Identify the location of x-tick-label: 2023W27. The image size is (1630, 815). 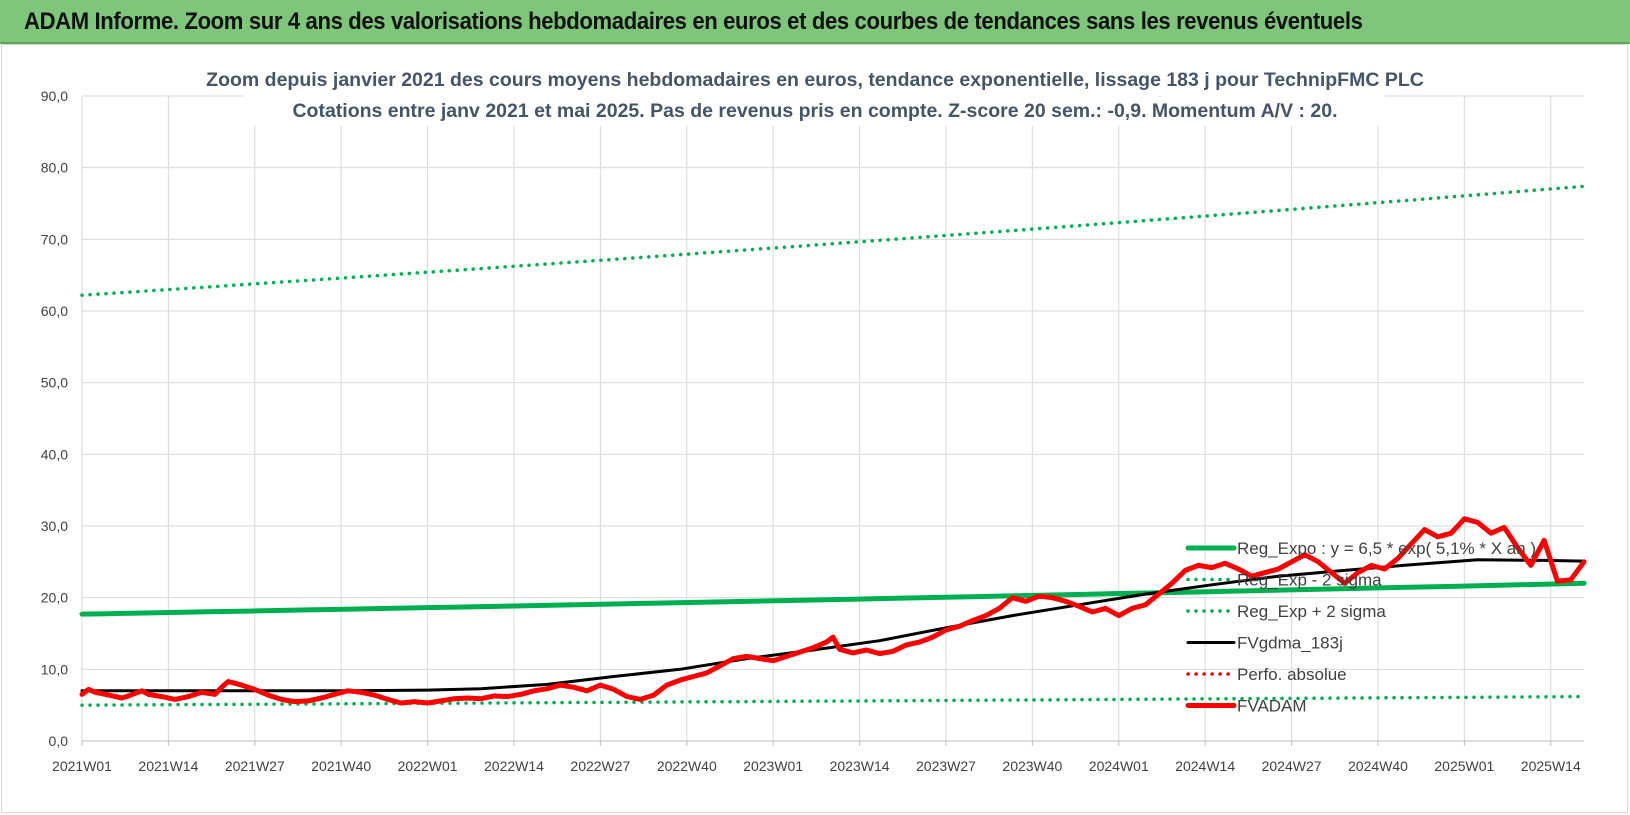
(946, 766).